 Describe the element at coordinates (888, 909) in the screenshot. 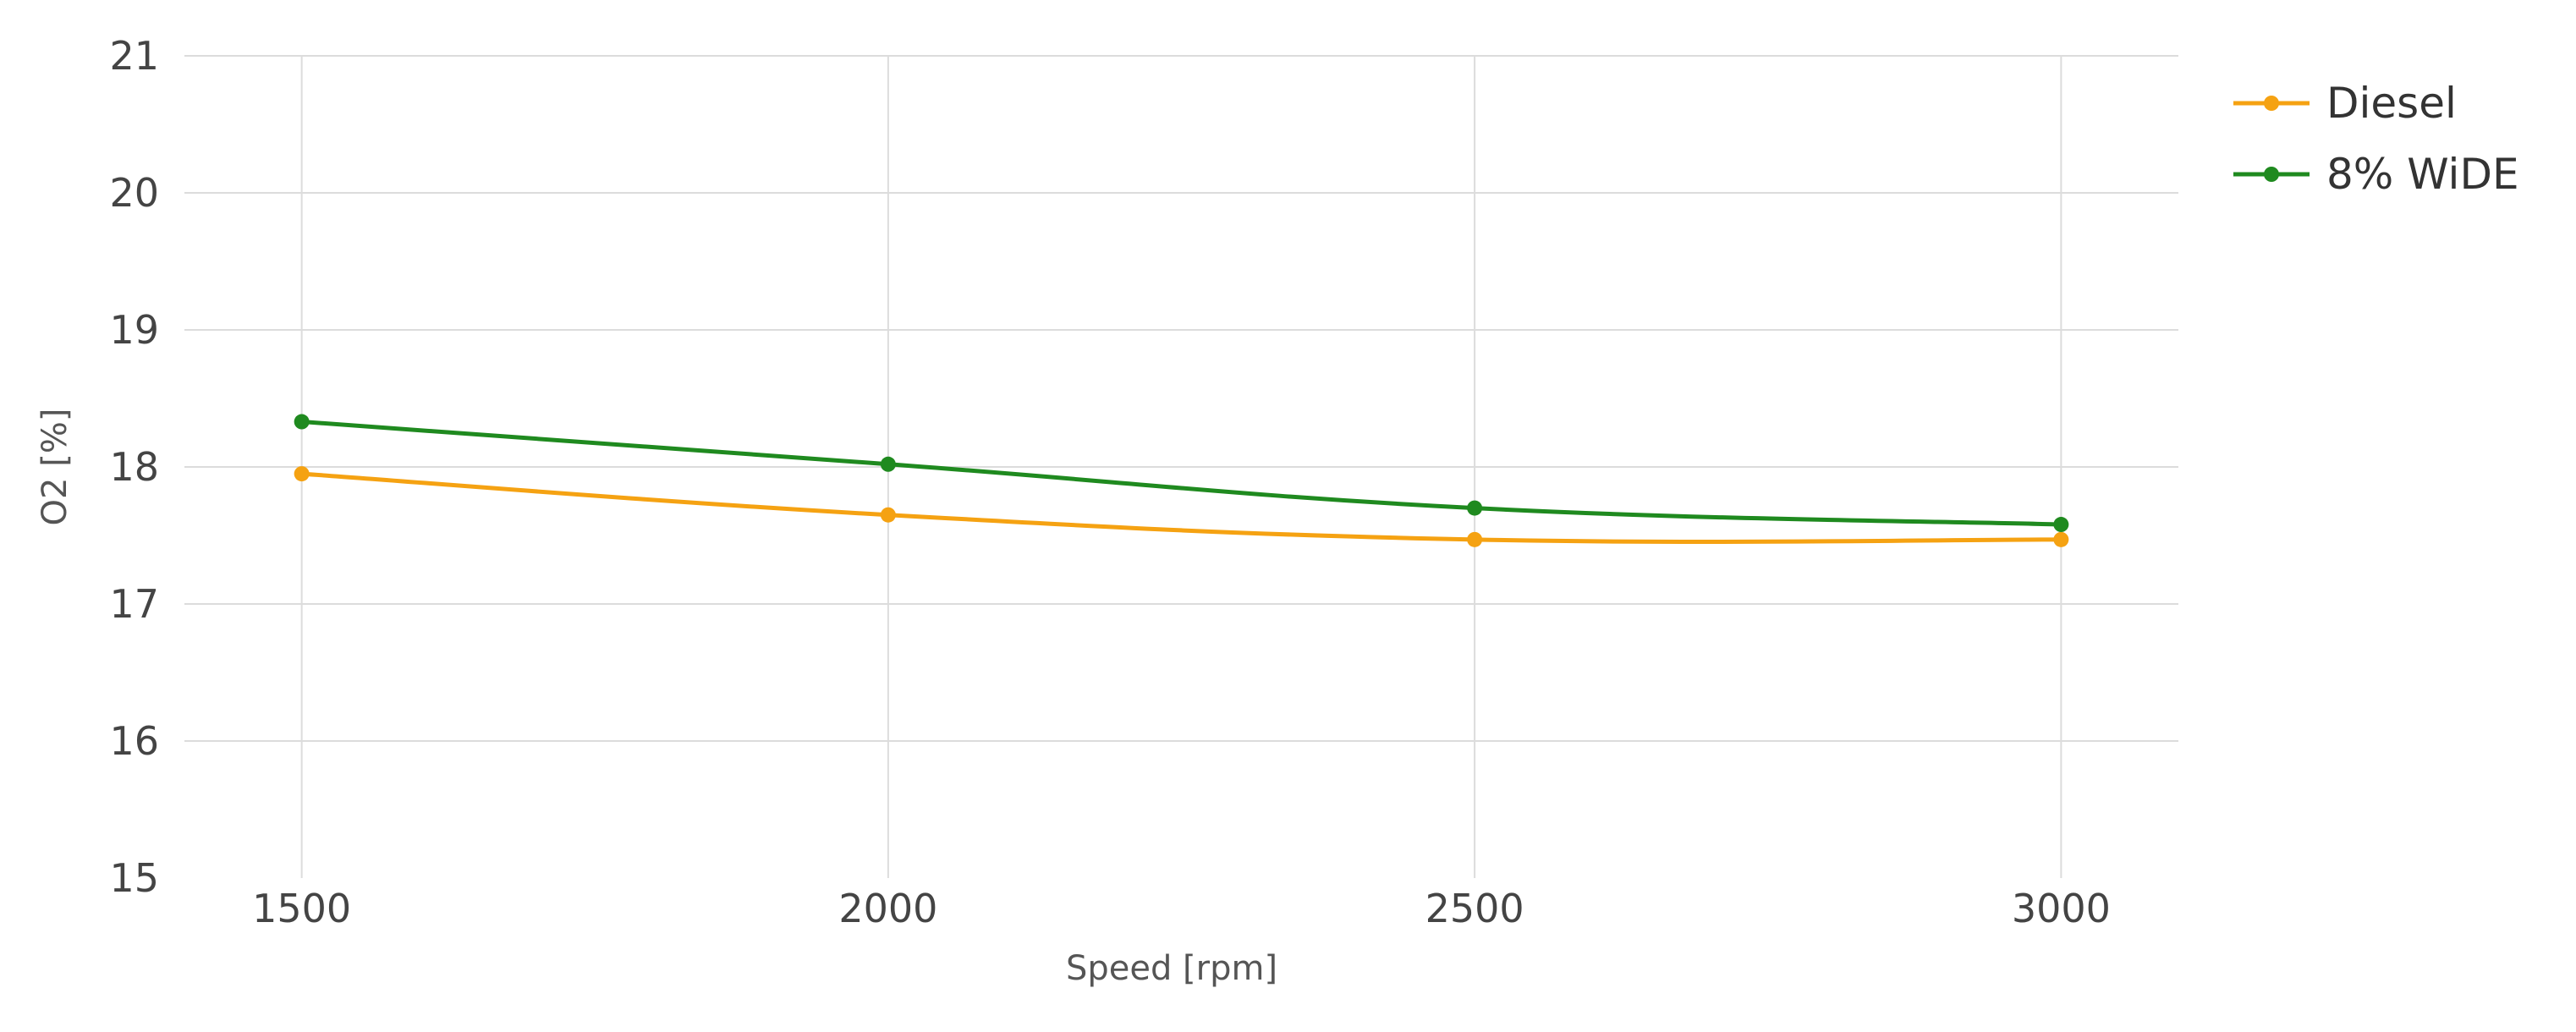

I see `x-tick-label: 2000` at that location.